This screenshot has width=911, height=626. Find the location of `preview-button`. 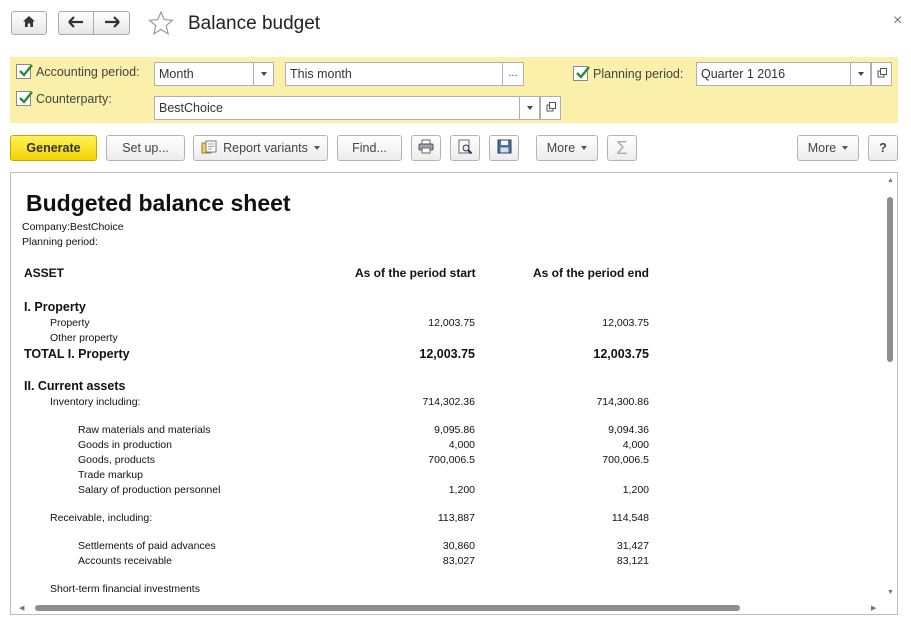

preview-button is located at coordinates (465, 148).